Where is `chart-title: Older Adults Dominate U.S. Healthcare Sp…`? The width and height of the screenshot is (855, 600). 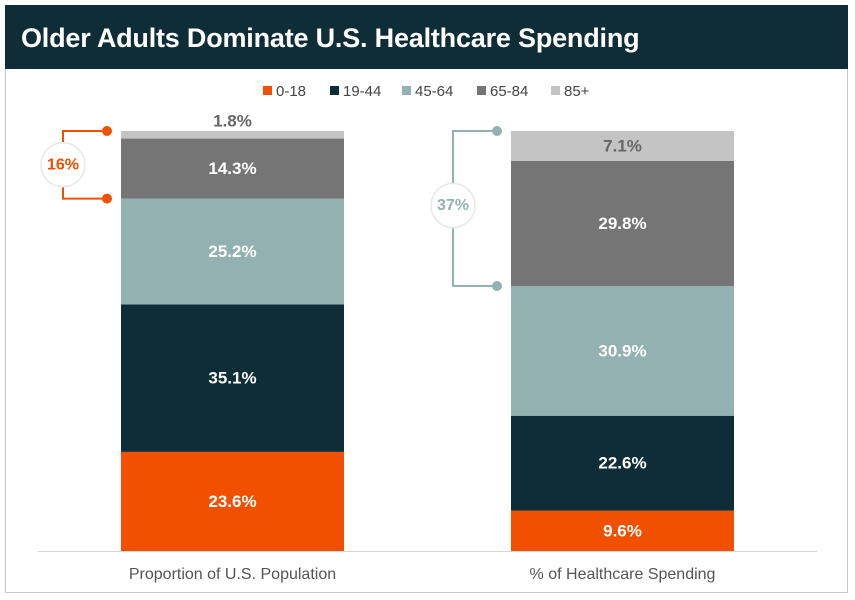
chart-title: Older Adults Dominate U.S. Healthcare Sp… is located at coordinates (330, 38).